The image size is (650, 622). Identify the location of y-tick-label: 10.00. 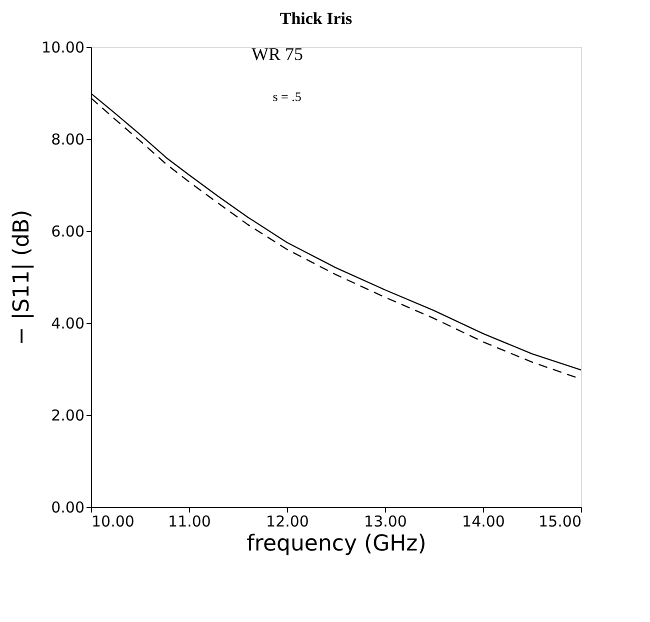
(63, 47).